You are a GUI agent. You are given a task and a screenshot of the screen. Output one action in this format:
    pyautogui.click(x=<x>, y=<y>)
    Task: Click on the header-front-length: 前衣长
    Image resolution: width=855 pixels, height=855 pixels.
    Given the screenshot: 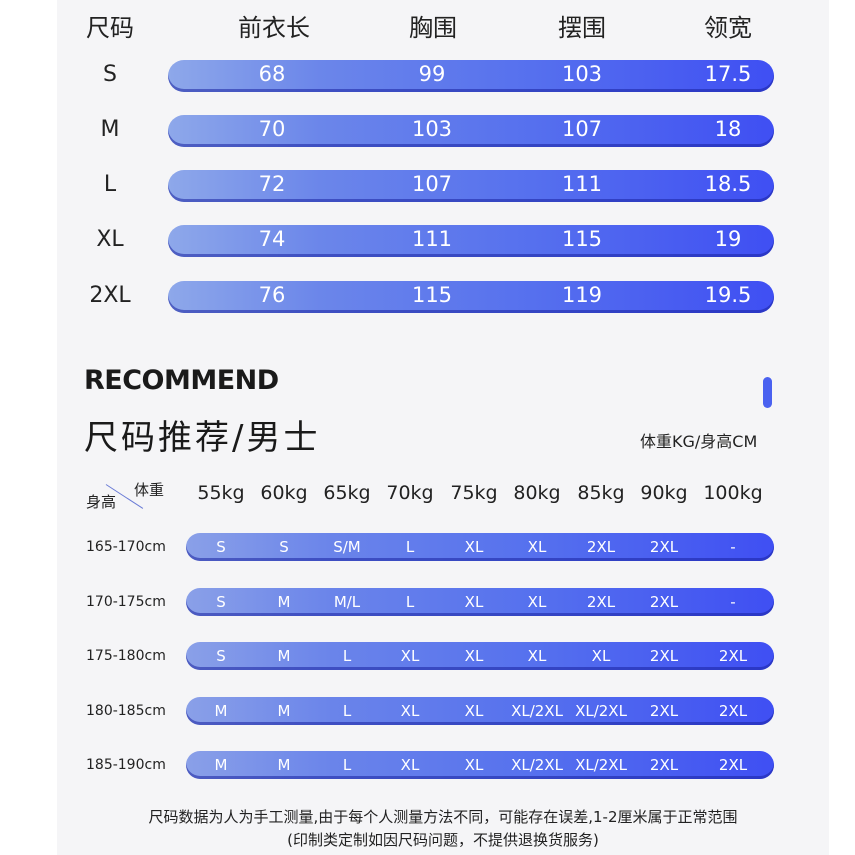 What is the action you would take?
    pyautogui.click(x=274, y=28)
    